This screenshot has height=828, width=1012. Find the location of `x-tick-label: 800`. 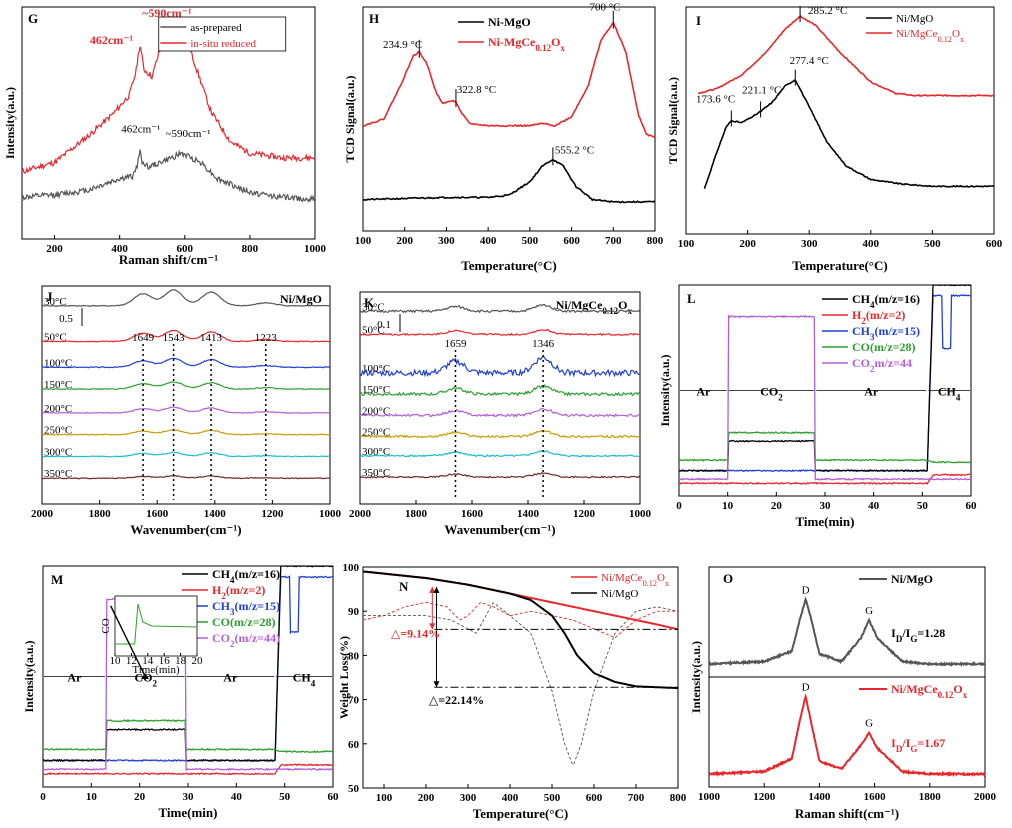

x-tick-label: 800 is located at coordinates (250, 249).